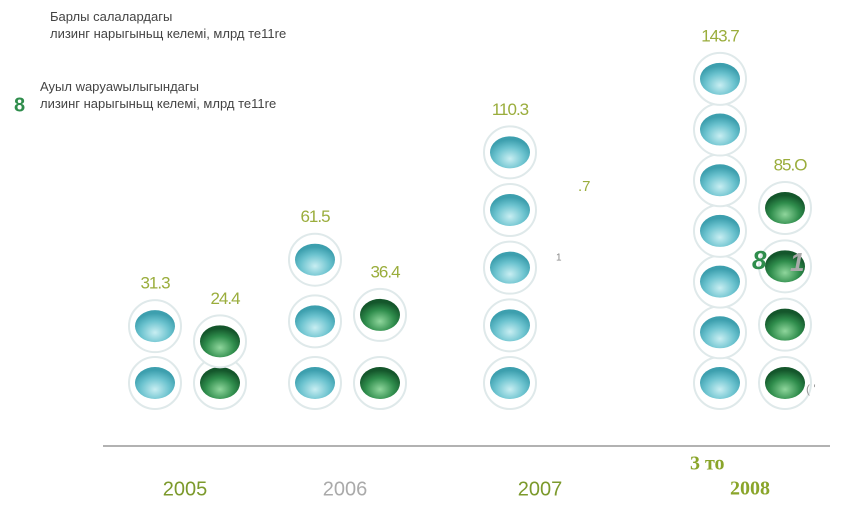 This screenshot has height=506, width=841. What do you see at coordinates (225, 298) in the screenshot?
I see `value-label: 24.4` at bounding box center [225, 298].